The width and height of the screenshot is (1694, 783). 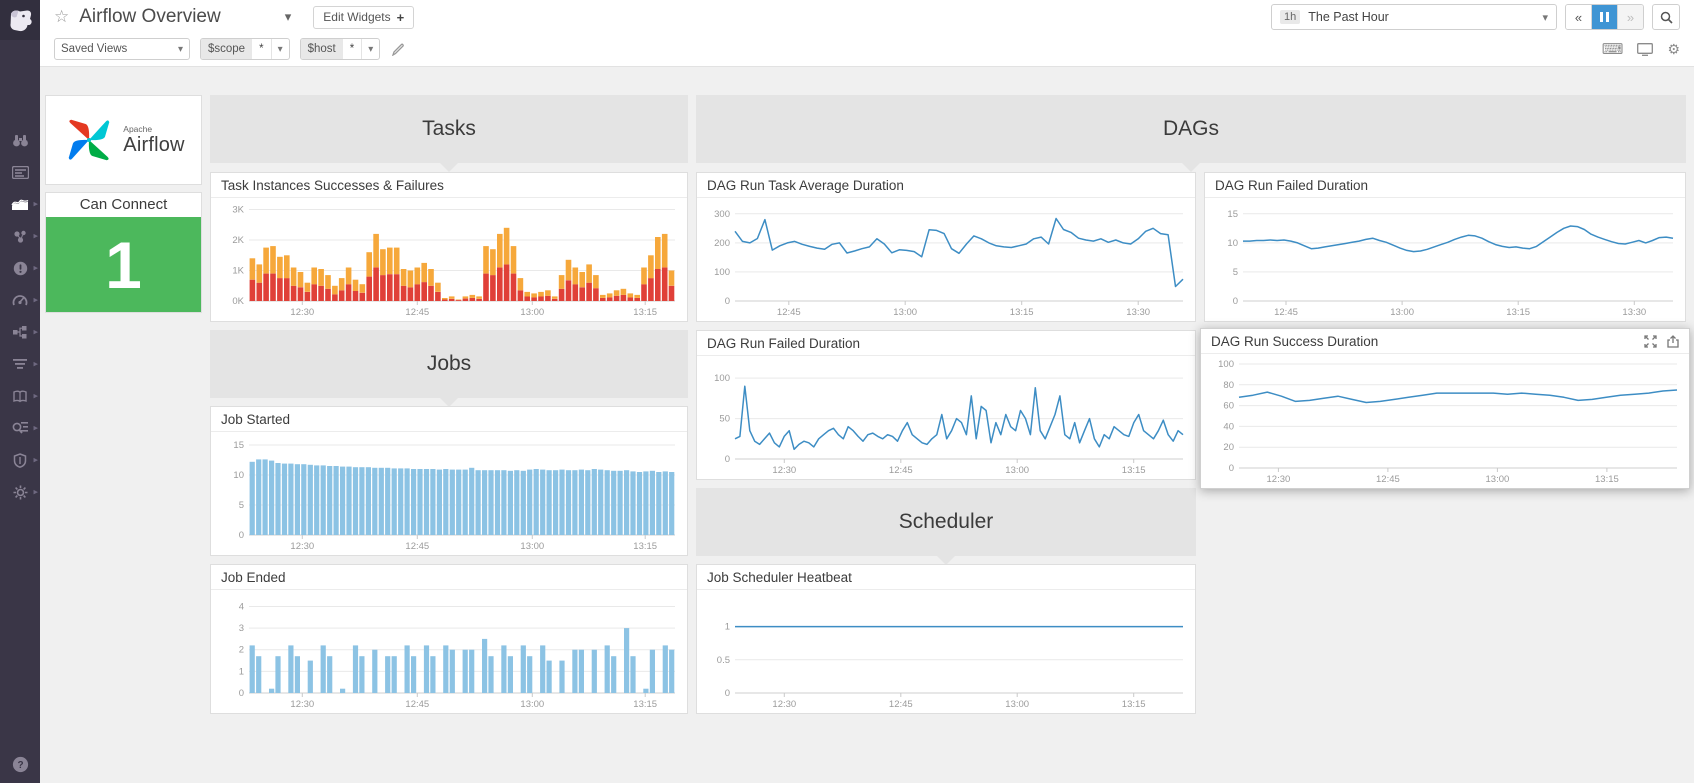 What do you see at coordinates (1226, 364) in the screenshot?
I see `svg-text: 100` at bounding box center [1226, 364].